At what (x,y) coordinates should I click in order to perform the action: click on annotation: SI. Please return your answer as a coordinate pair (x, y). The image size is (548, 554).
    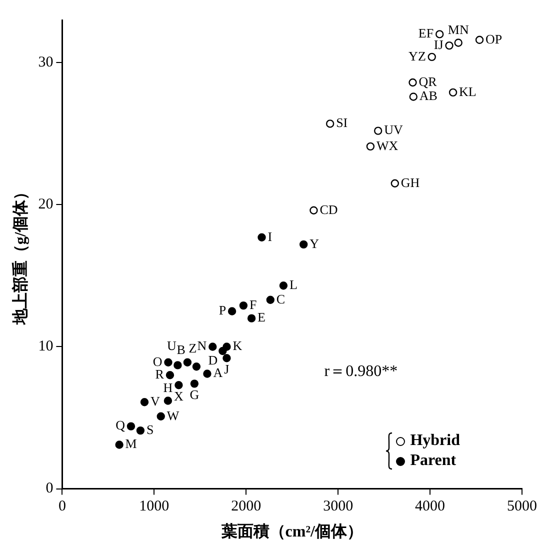
    Looking at the image, I should click on (342, 122).